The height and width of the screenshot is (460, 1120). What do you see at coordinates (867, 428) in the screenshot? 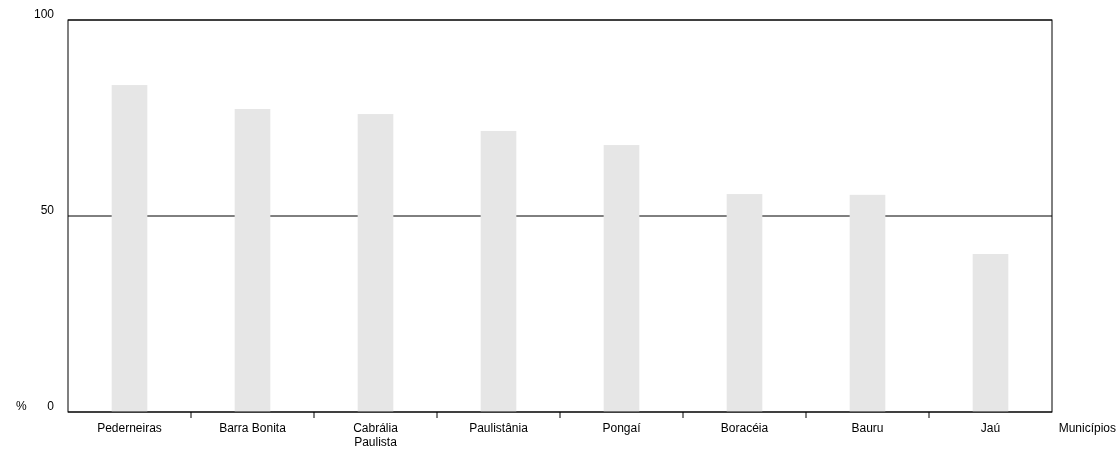
I see `x-tick-label: Bauru` at bounding box center [867, 428].